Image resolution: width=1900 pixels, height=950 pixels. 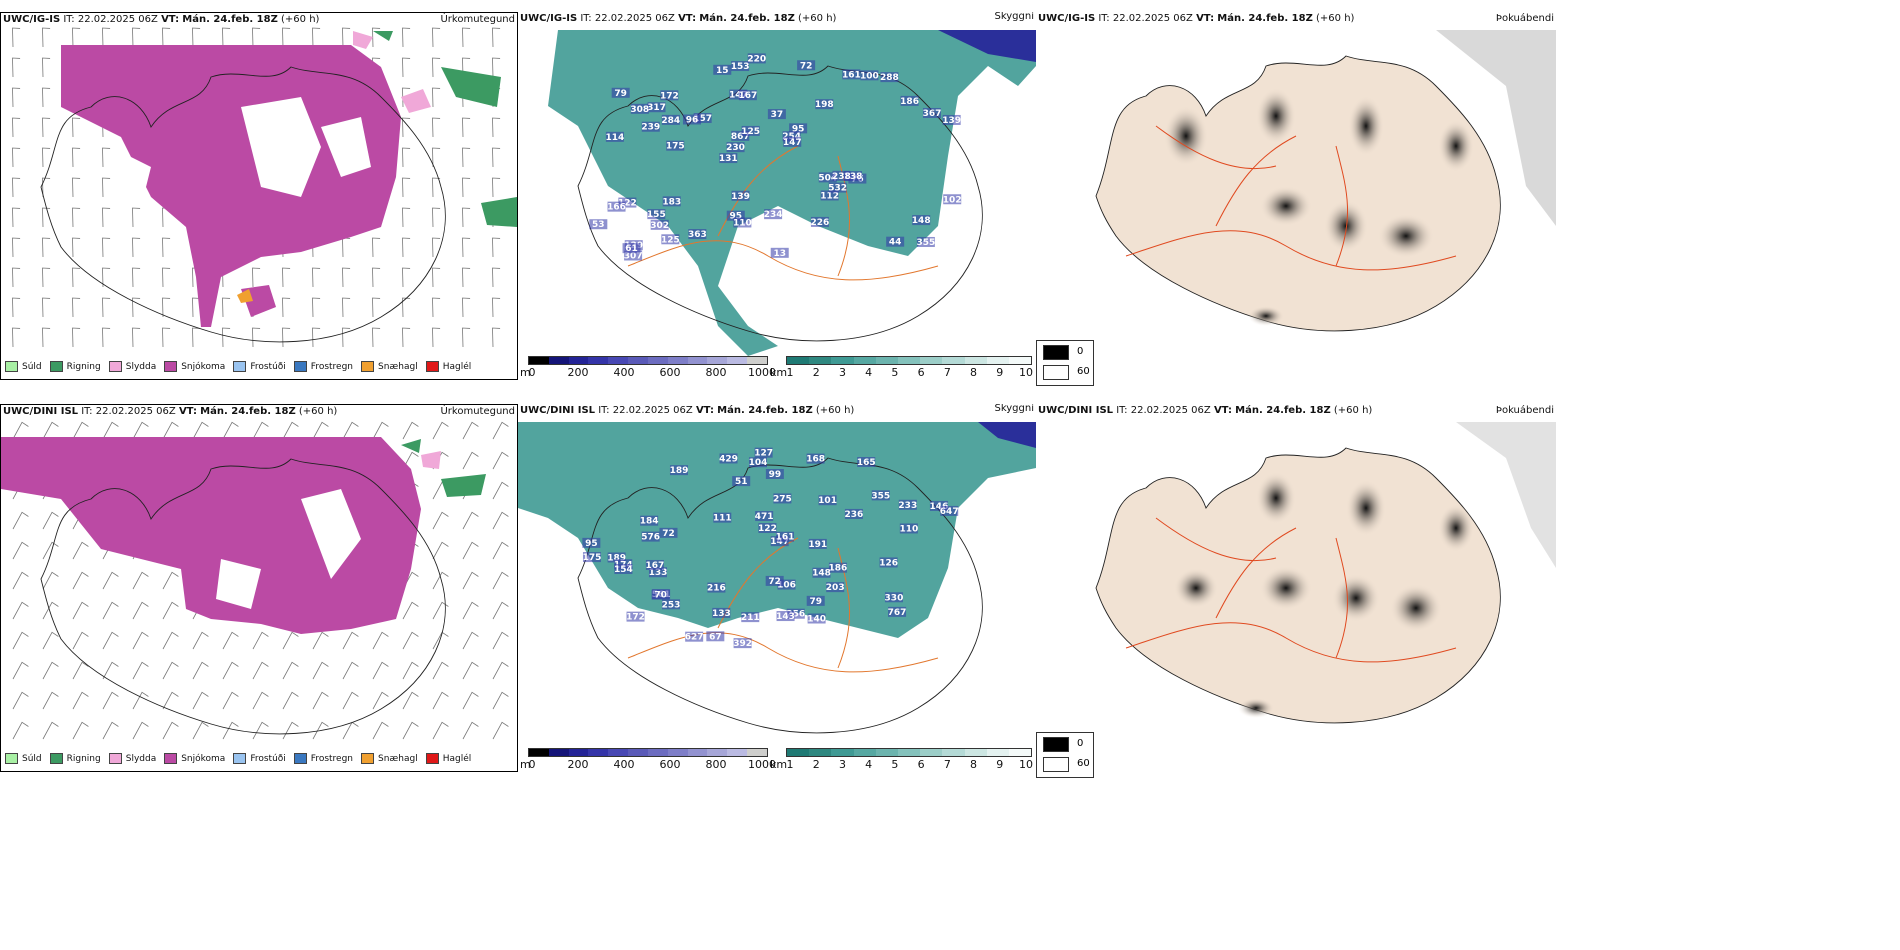 I want to click on vt-label: VT:, so click(x=687, y=18).